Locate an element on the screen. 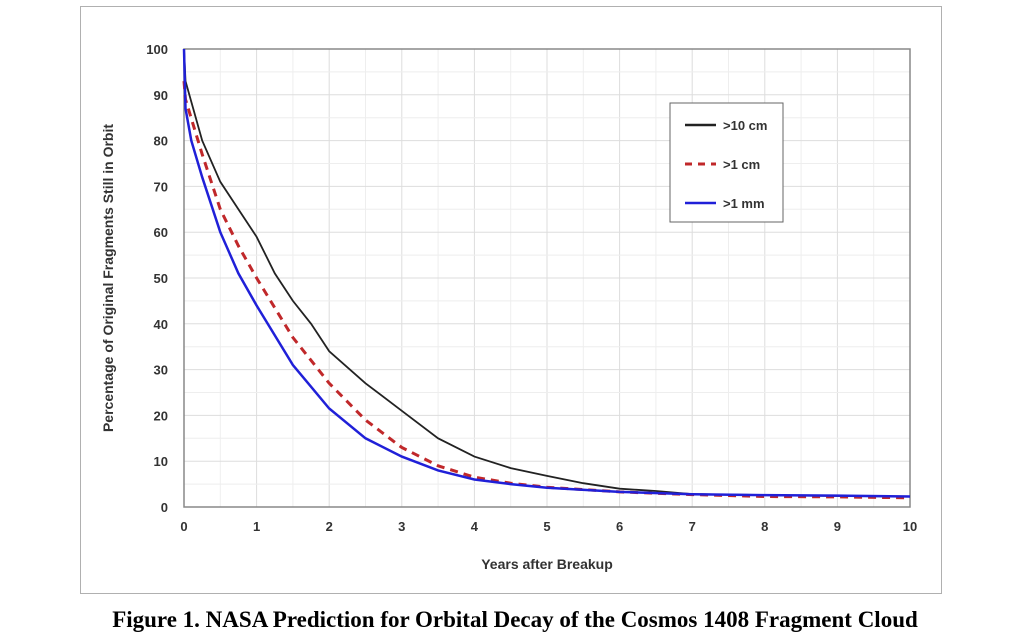 The width and height of the screenshot is (1030, 642). x-tick-label: 7 is located at coordinates (692, 526).